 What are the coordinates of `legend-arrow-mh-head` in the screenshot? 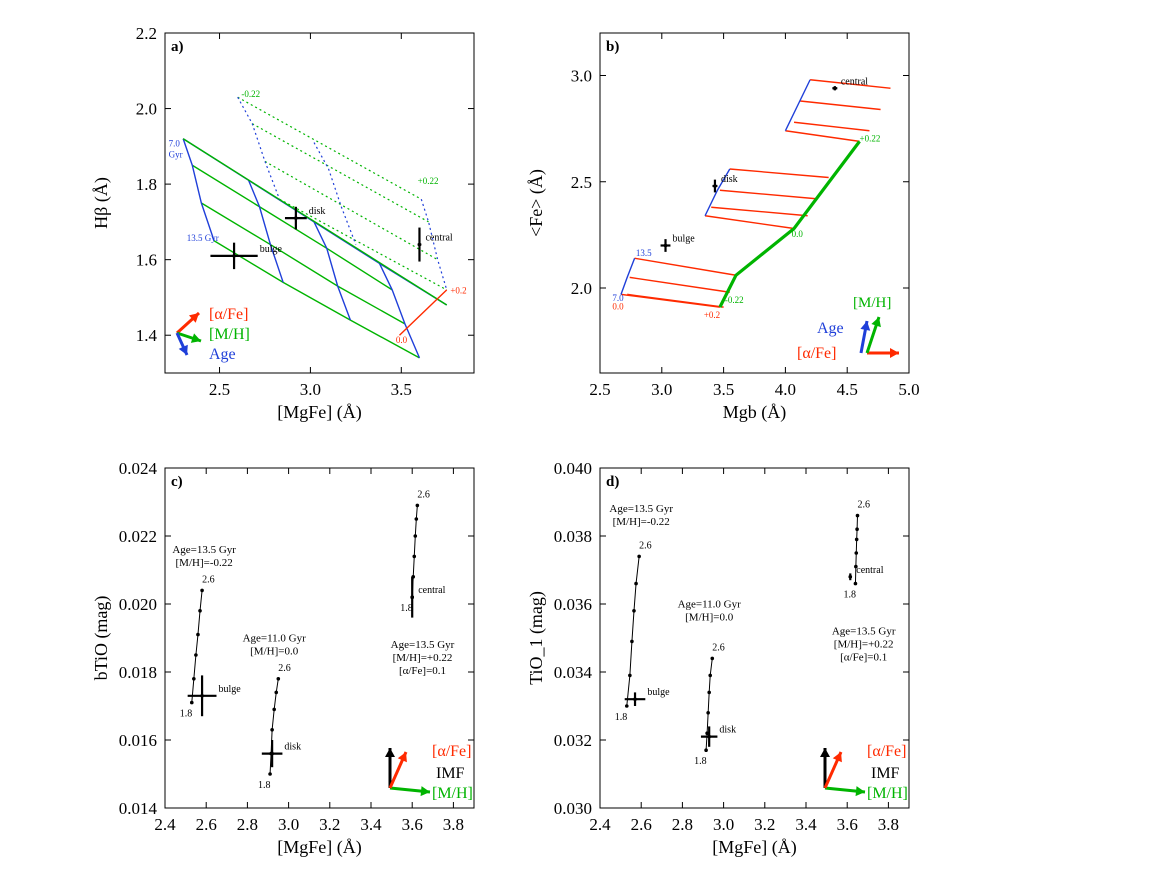 It's located at (876, 322).